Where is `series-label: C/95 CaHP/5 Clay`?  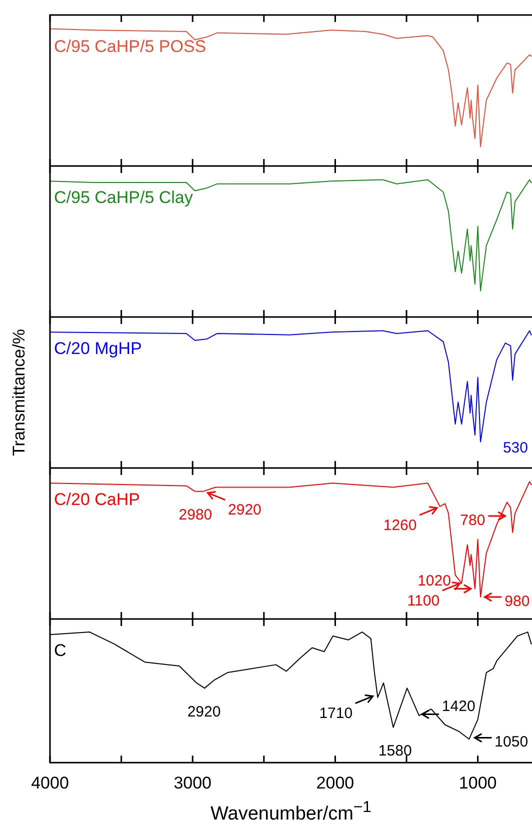 series-label: C/95 CaHP/5 Clay is located at coordinates (124, 198).